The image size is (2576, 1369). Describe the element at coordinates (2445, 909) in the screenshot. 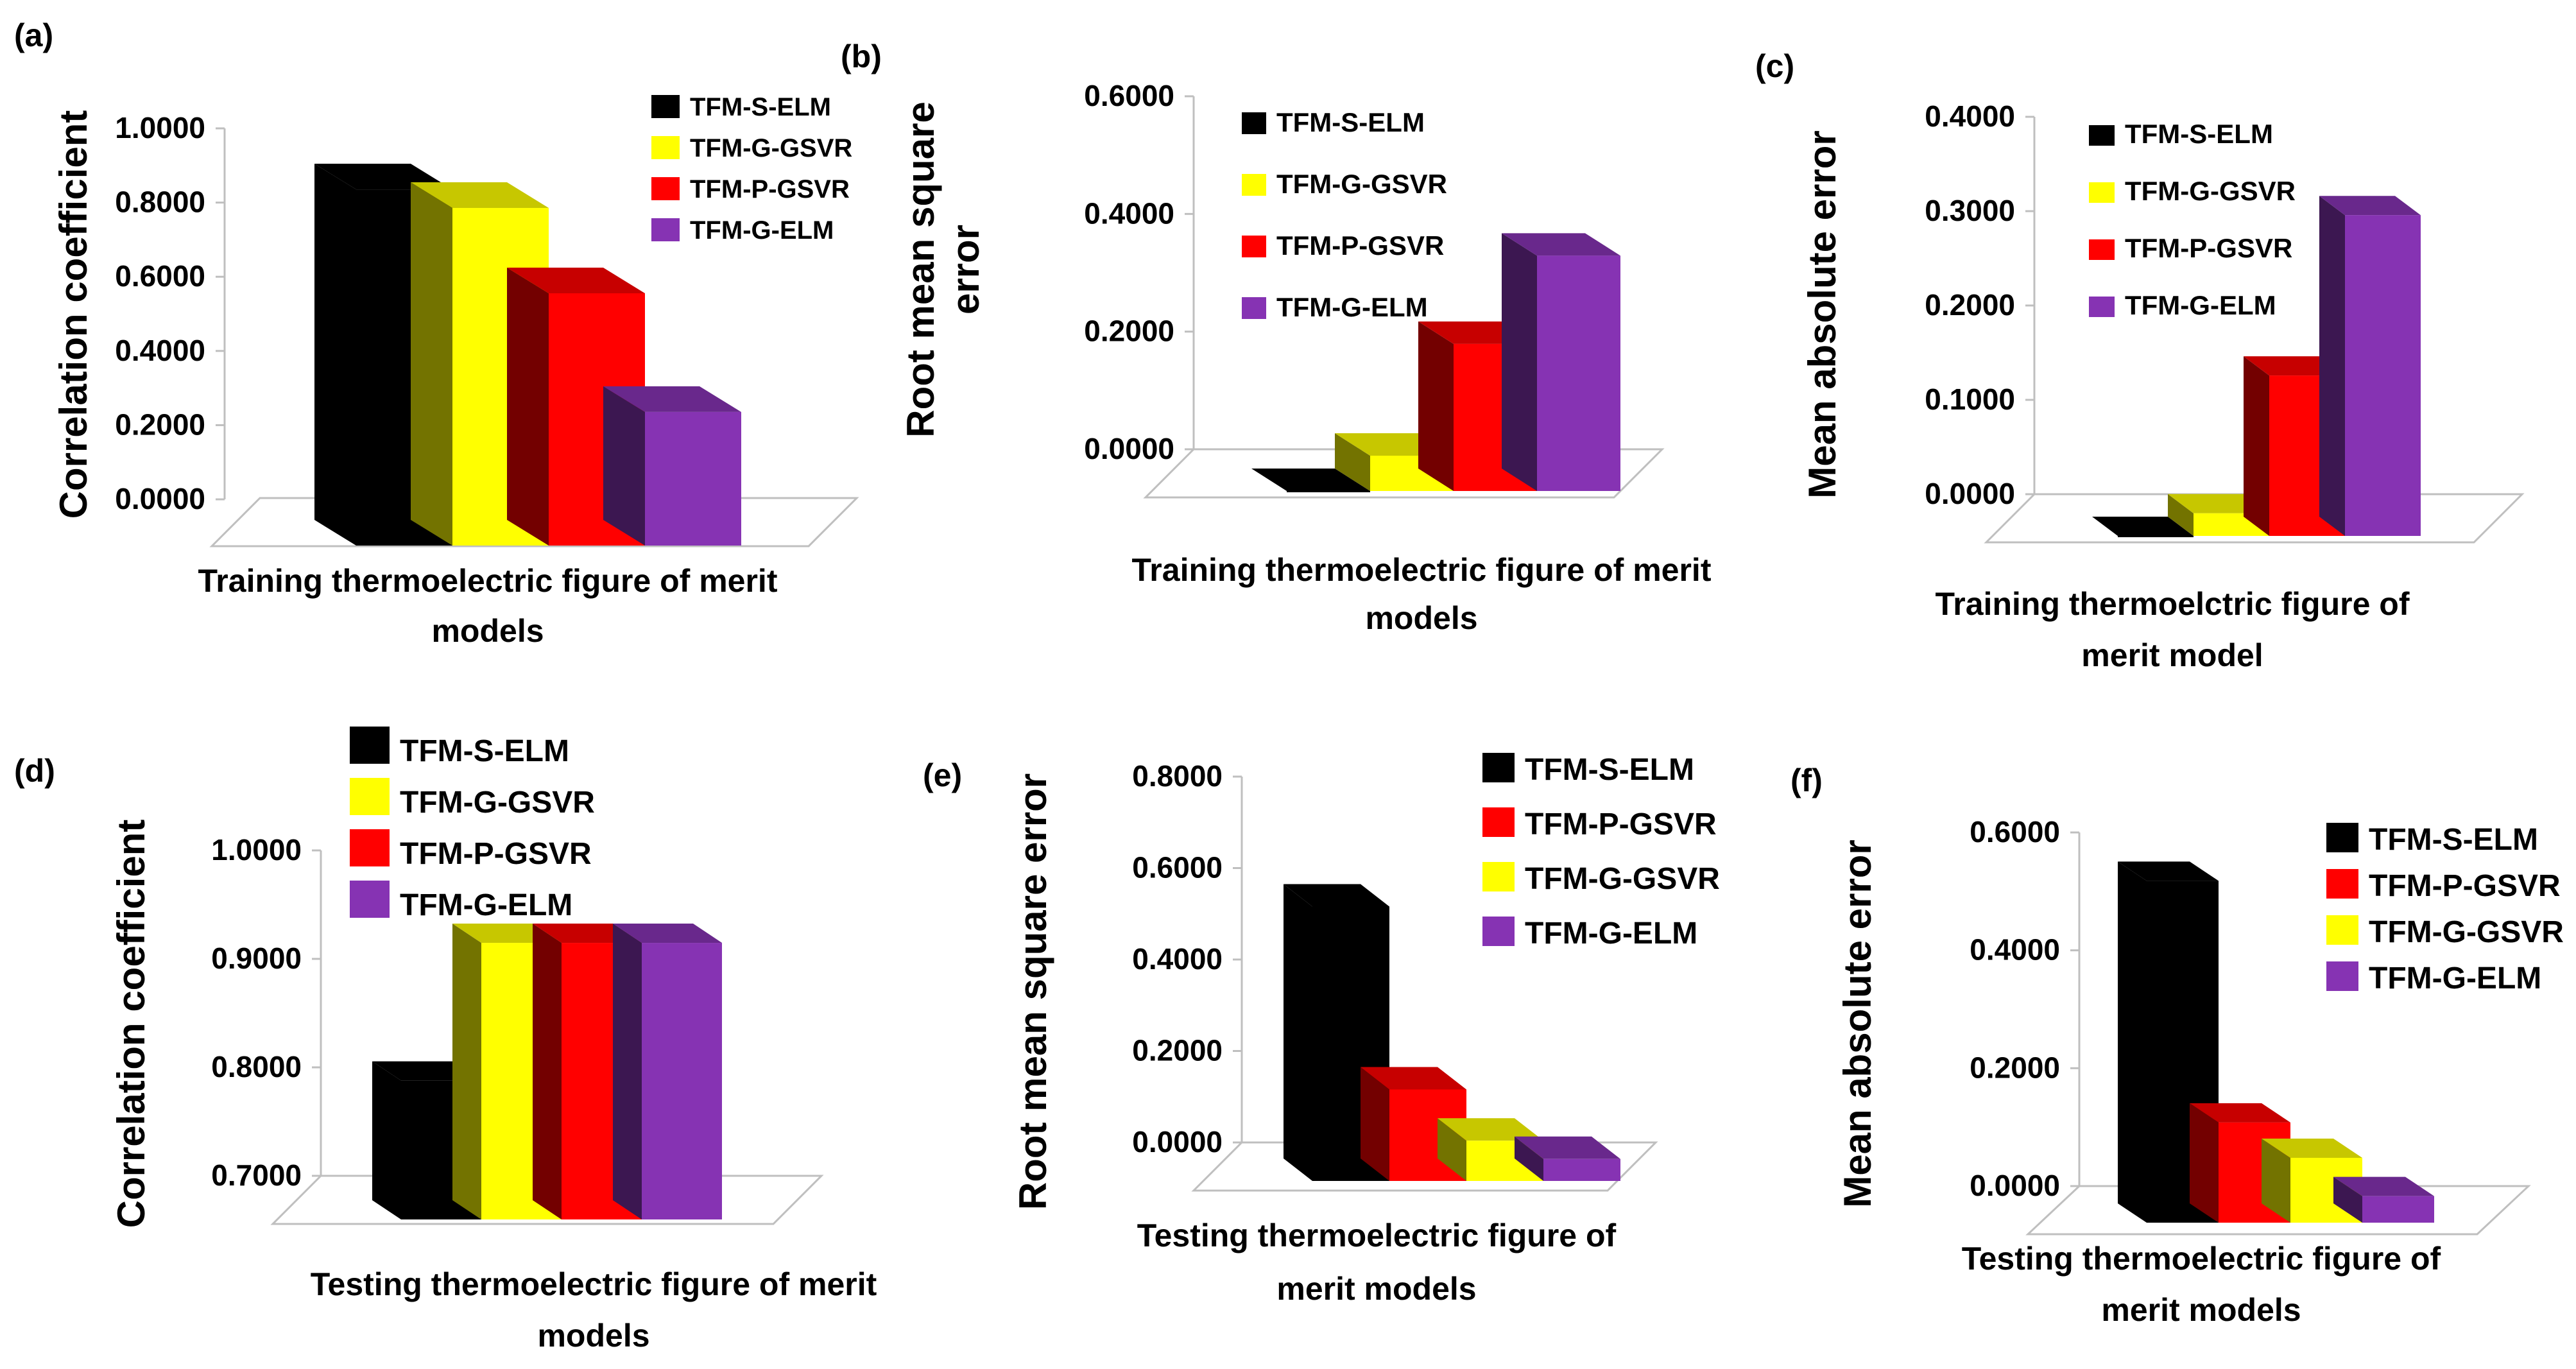

I see `legend: TFM-S-ELM TFM-P-GSVR TFM-G-GSVR TFM-G-ELM` at that location.